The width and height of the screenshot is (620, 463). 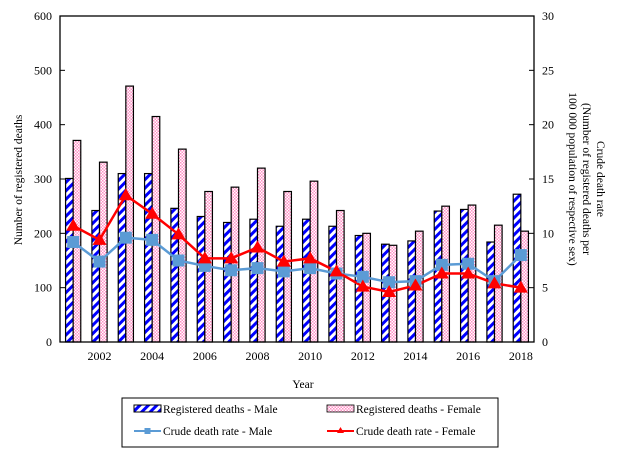 I want to click on marker-male-rate-2005, so click(x=178, y=260).